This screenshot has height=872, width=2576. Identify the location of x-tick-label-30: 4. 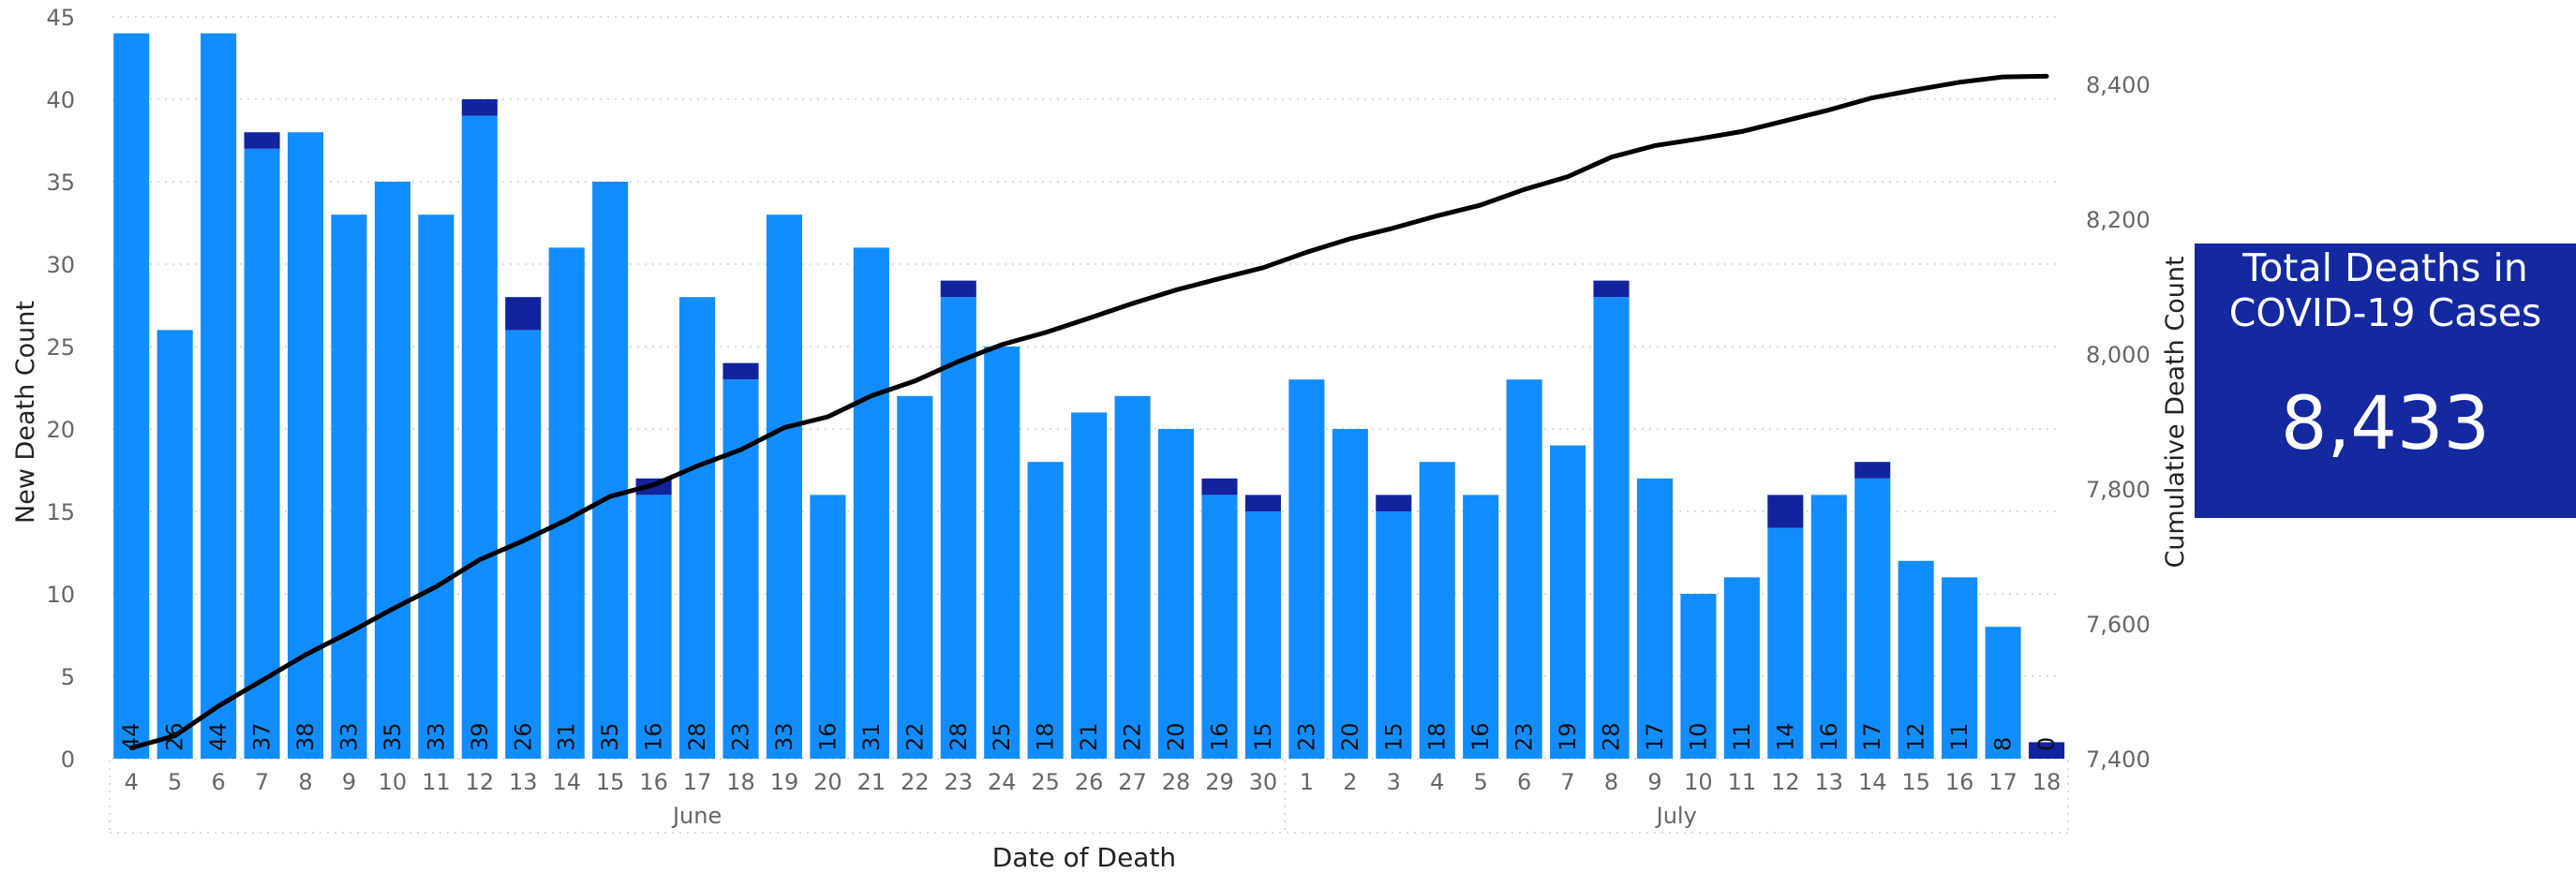
(1437, 782).